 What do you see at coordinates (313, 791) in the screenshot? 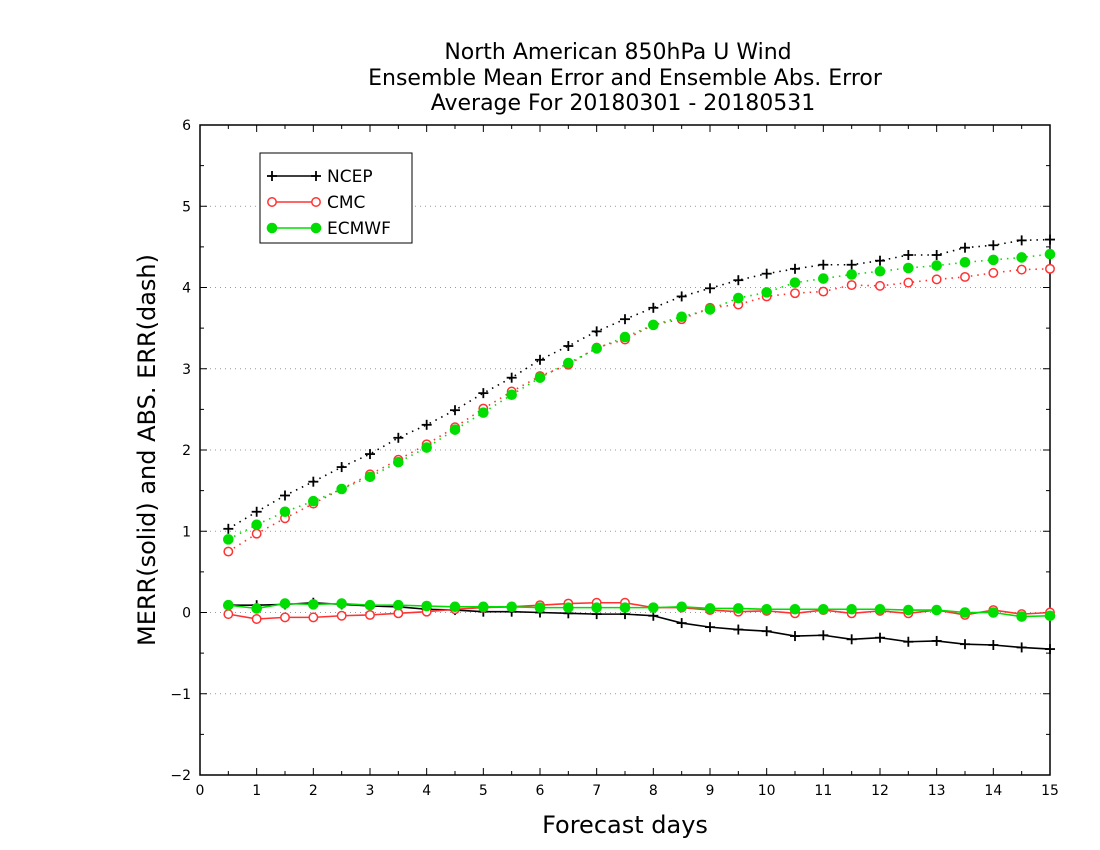
I see `x-tick-label: 2` at bounding box center [313, 791].